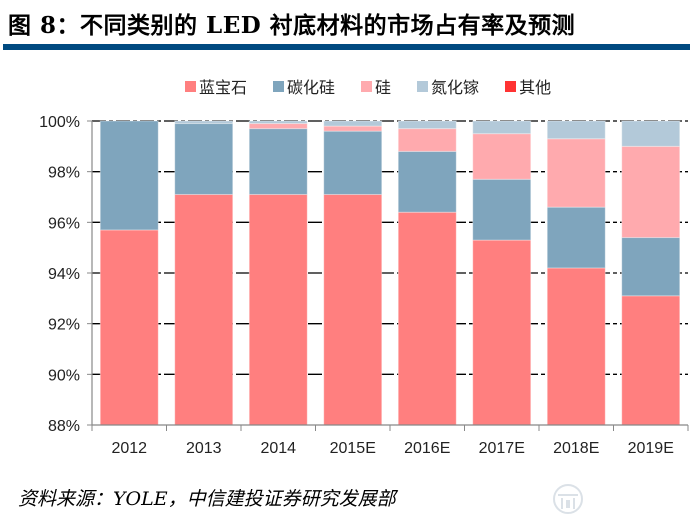  I want to click on legend-label: 蓝宝石, so click(223, 87).